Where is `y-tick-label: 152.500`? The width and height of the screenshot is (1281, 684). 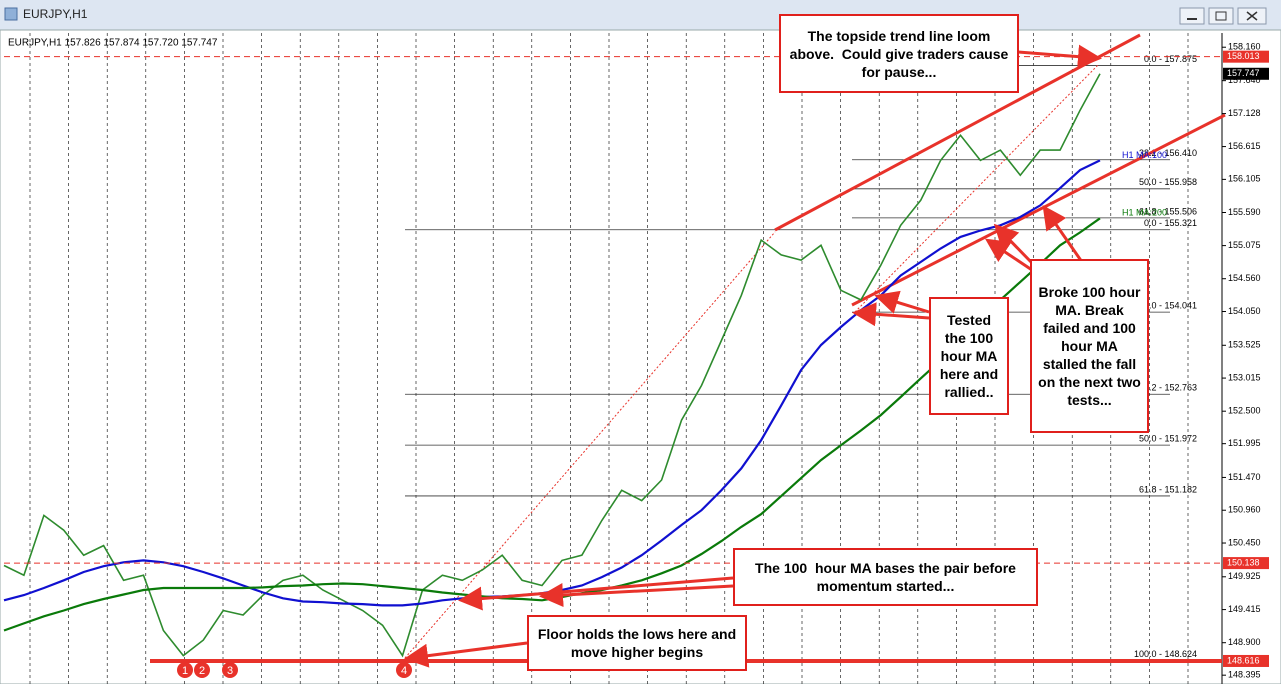
y-tick-label: 152.500 is located at coordinates (1244, 411).